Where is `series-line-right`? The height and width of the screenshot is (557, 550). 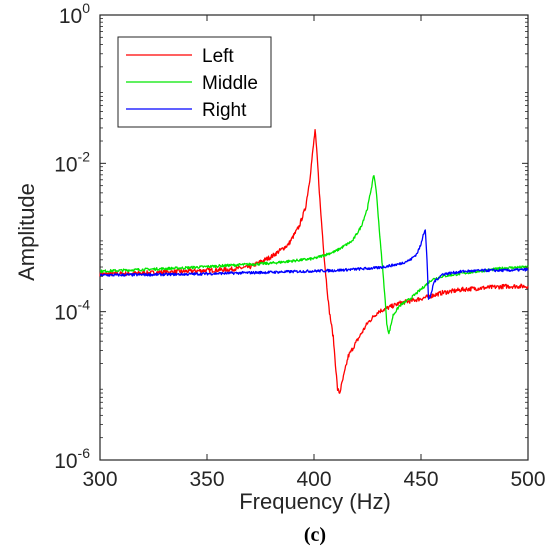
series-line-right is located at coordinates (314, 264).